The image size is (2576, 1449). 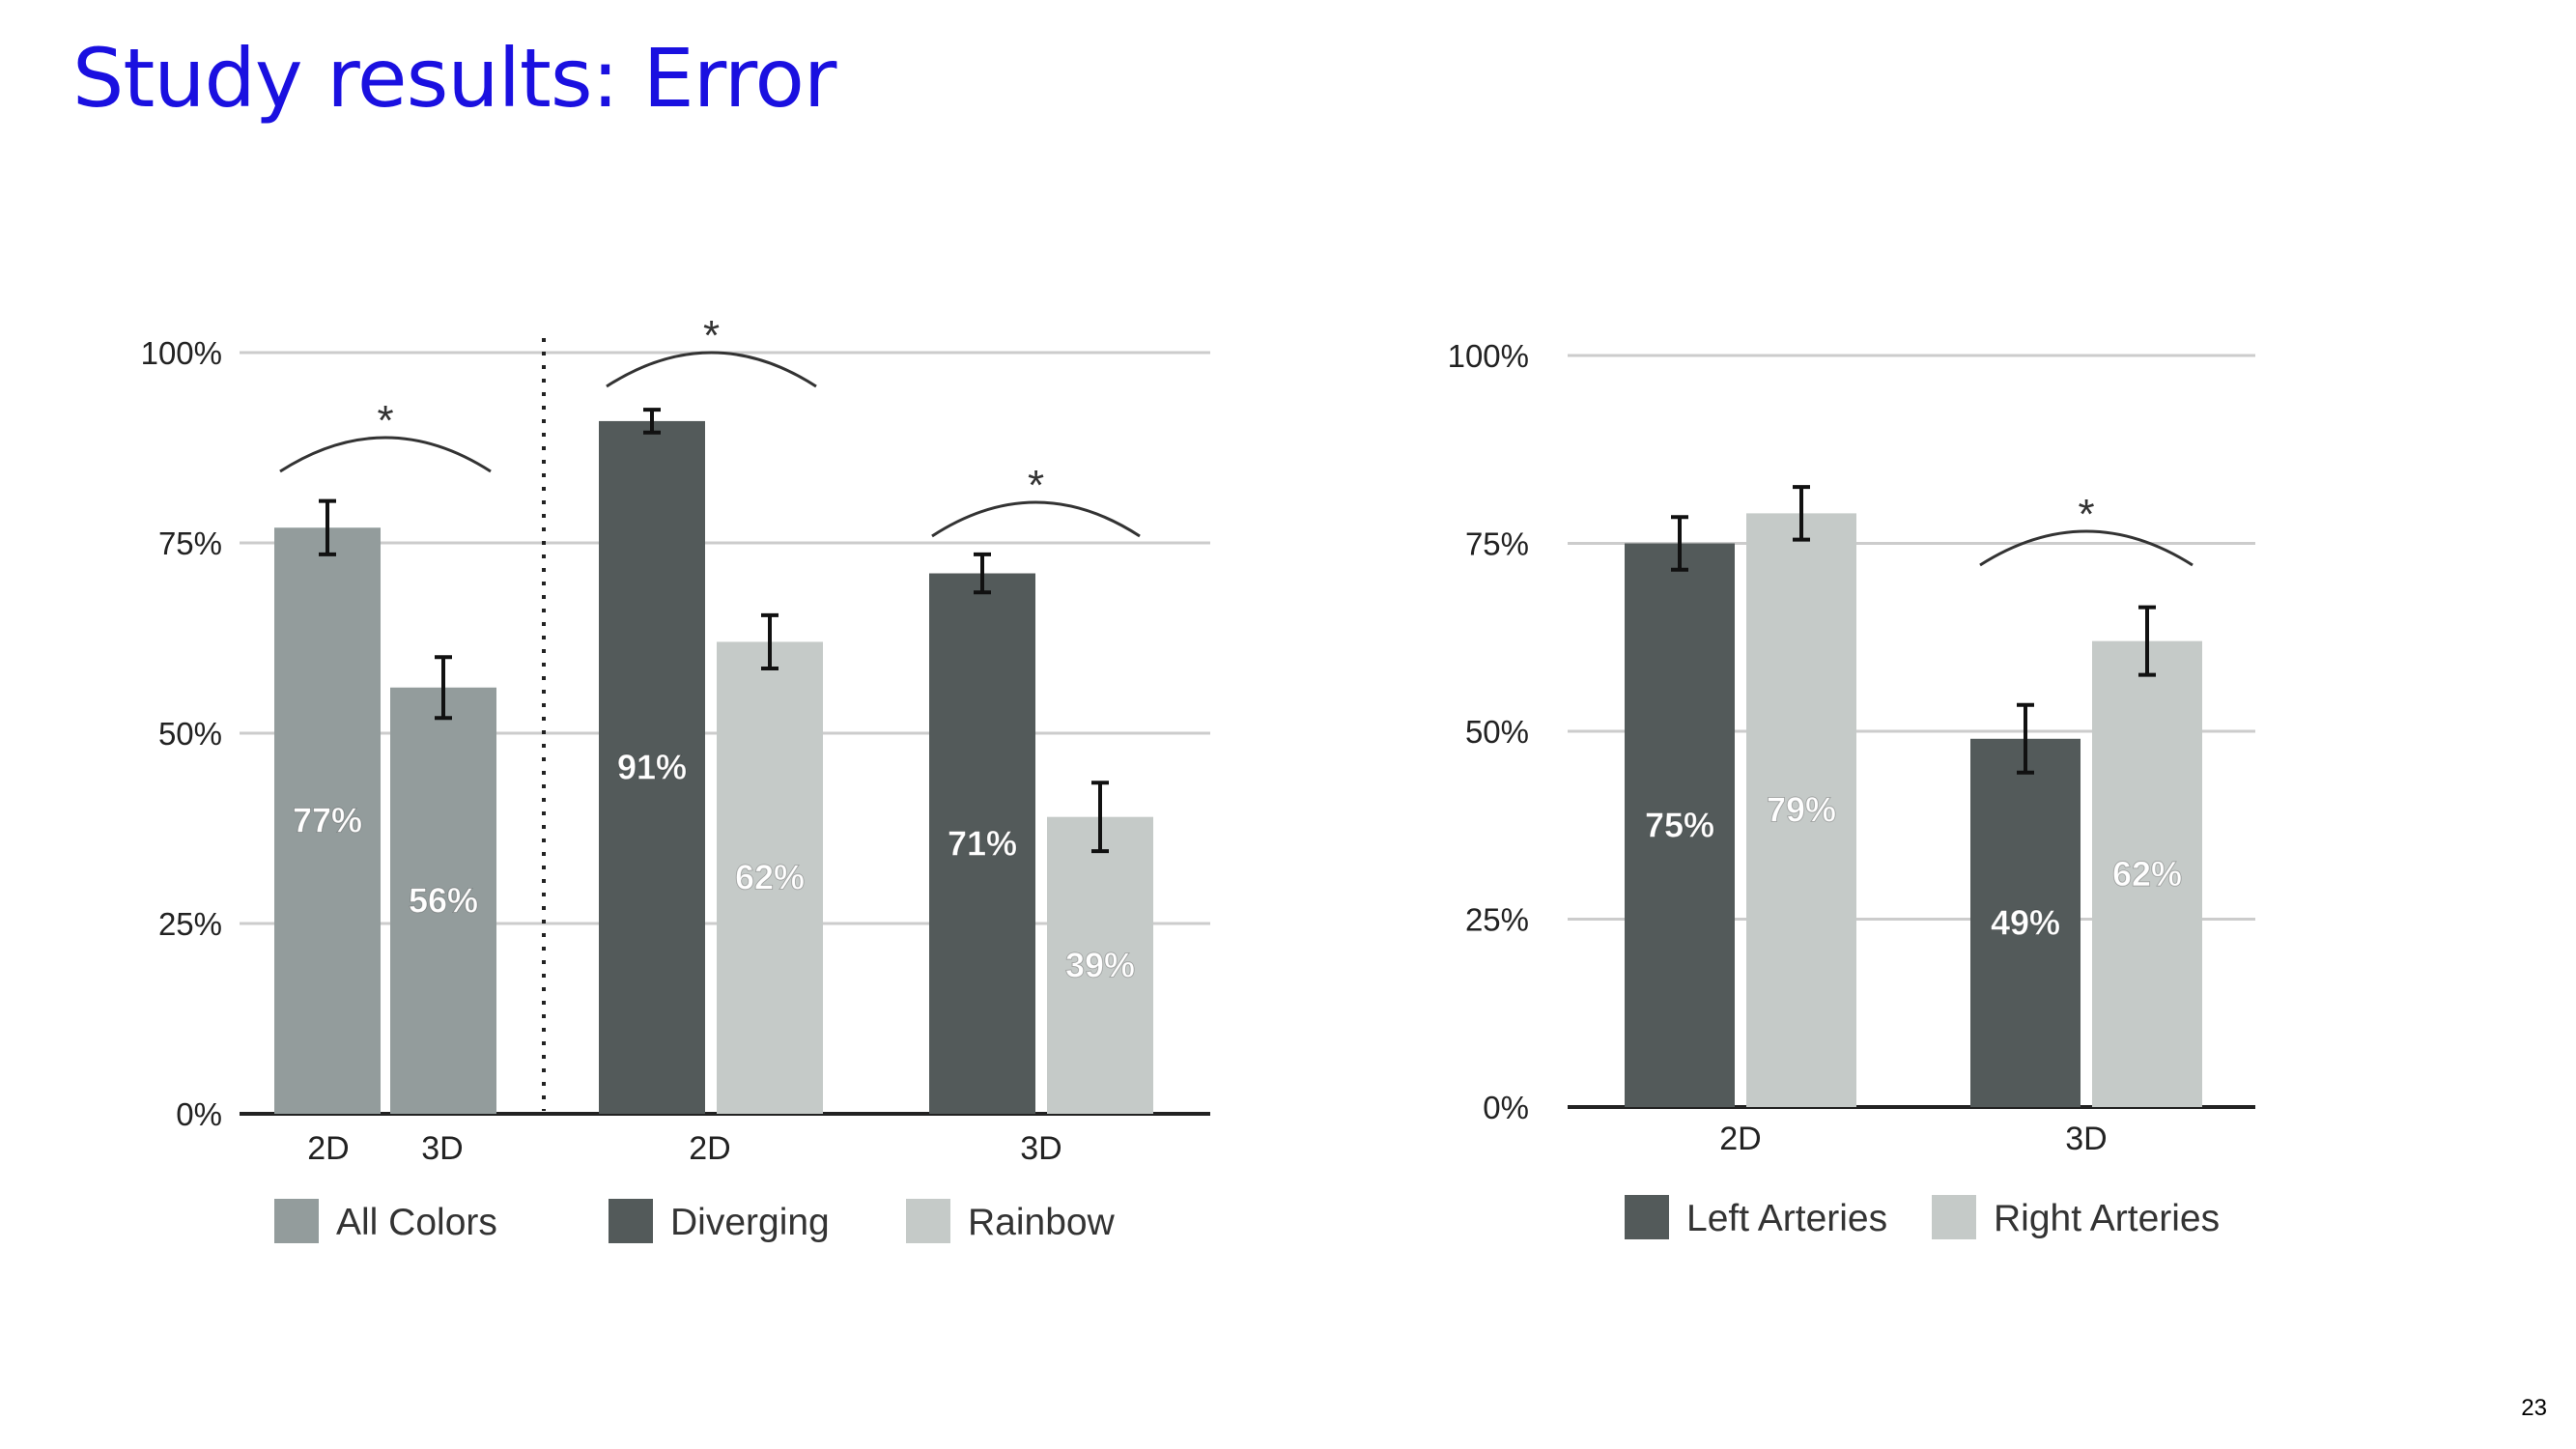 I want to click on legend-label: All Colors, so click(x=416, y=1222).